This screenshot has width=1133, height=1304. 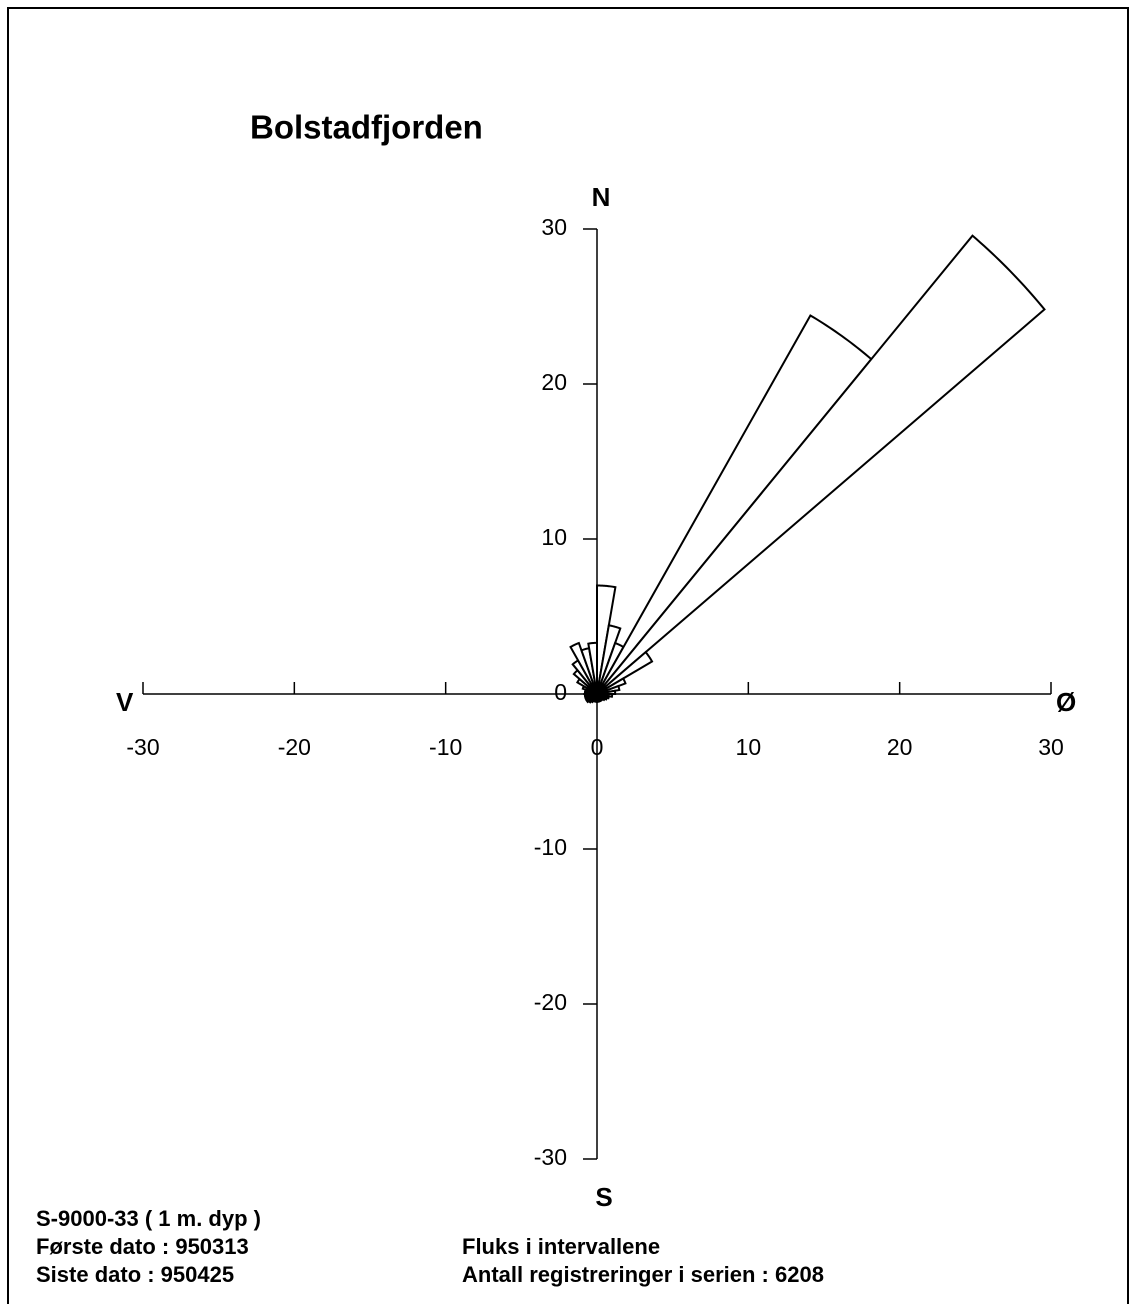 I want to click on chart-title: Bolstadfjorden, so click(x=366, y=127).